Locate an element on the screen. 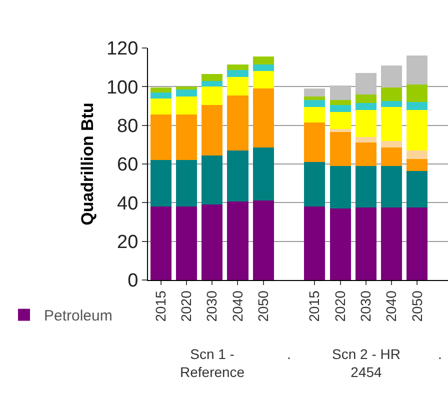 The height and width of the screenshot is (412, 448). y-axis-title: Quadrillion Btu is located at coordinates (88, 164).